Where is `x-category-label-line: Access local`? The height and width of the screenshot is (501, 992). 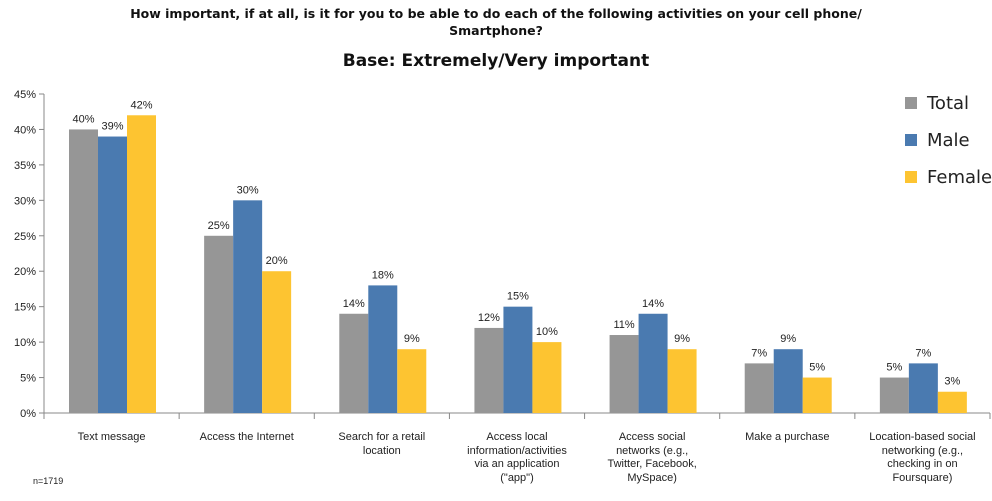 x-category-label-line: Access local is located at coordinates (517, 437).